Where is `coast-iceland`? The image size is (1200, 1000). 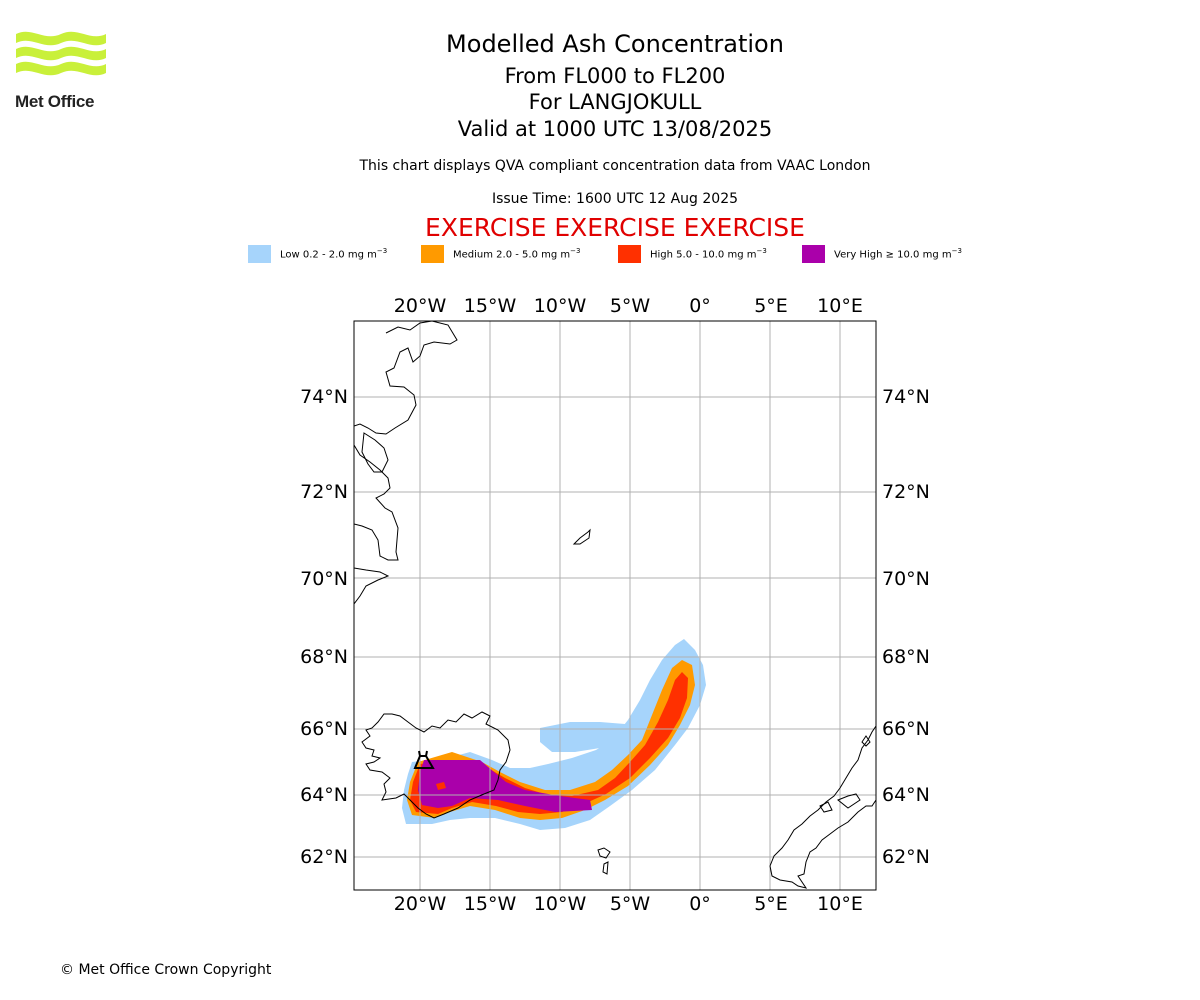 coast-iceland is located at coordinates (436, 765).